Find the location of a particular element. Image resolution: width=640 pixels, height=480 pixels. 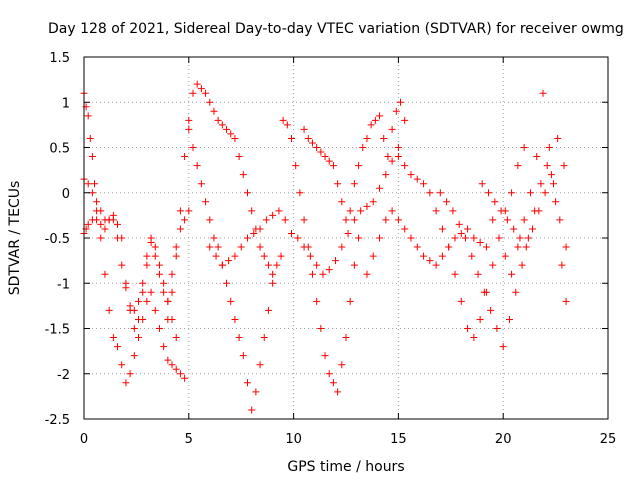

x-tick-labels: 0 5 10 15 20 25 is located at coordinates (348, 439).